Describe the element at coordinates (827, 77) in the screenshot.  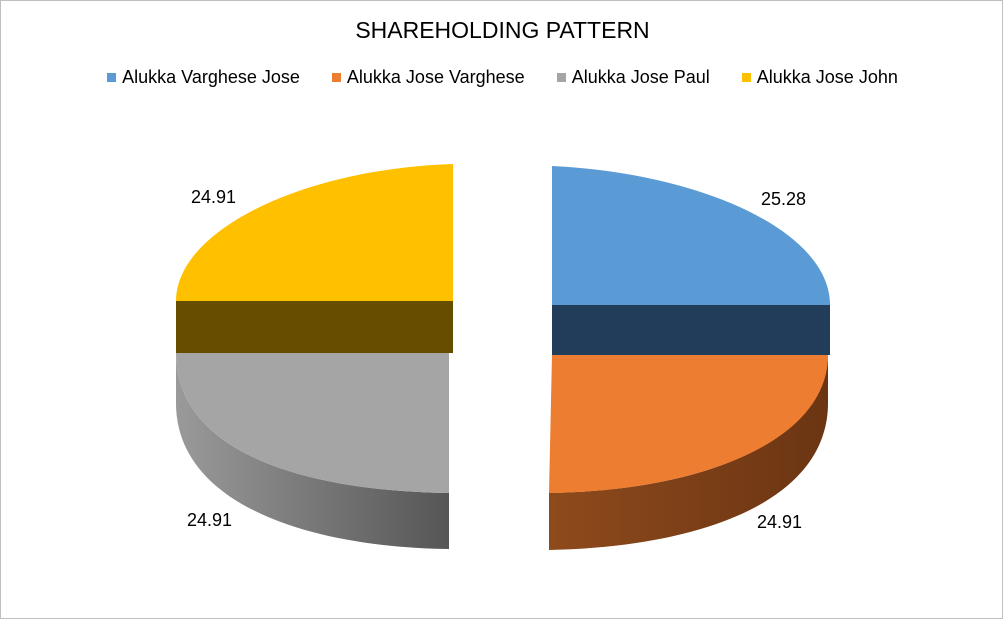
I see `legend-label: Alukka Jose John` at that location.